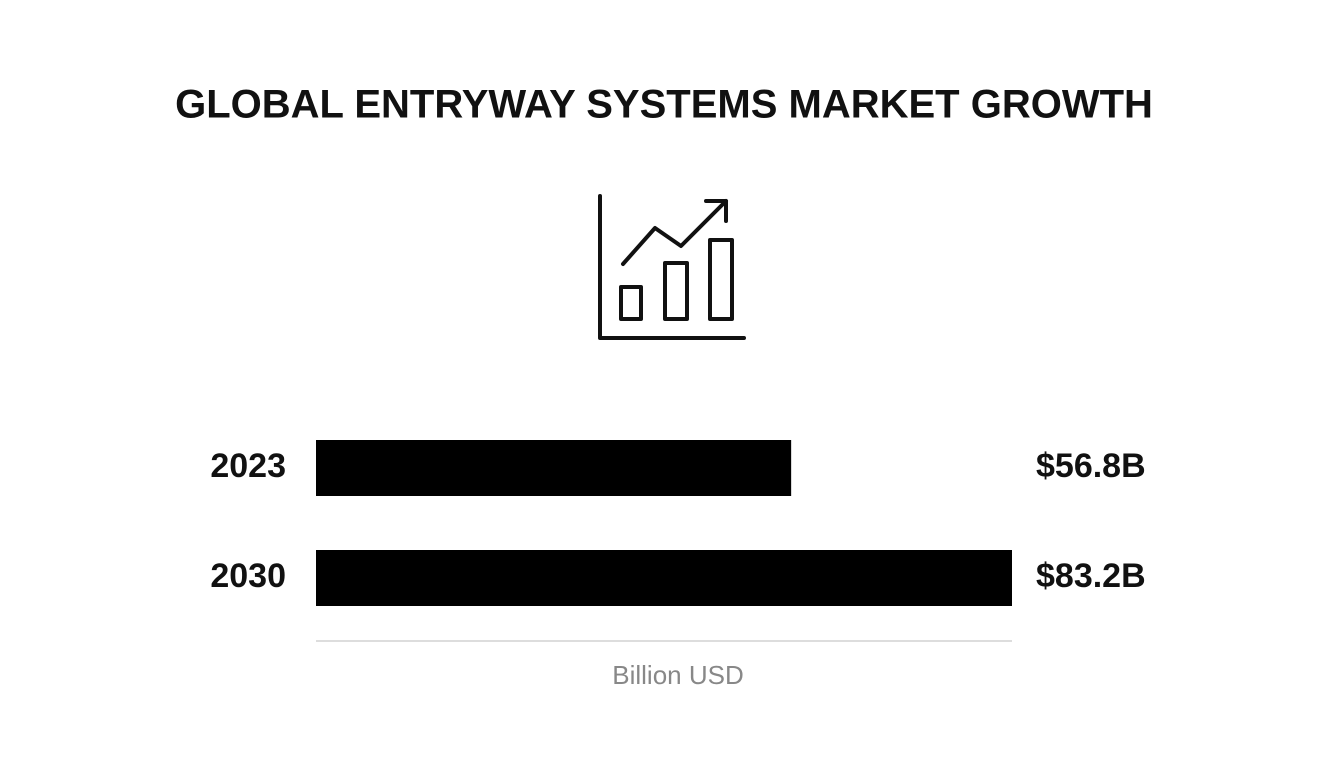 This screenshot has height=768, width=1344. I want to click on growth-icon, so click(672, 267).